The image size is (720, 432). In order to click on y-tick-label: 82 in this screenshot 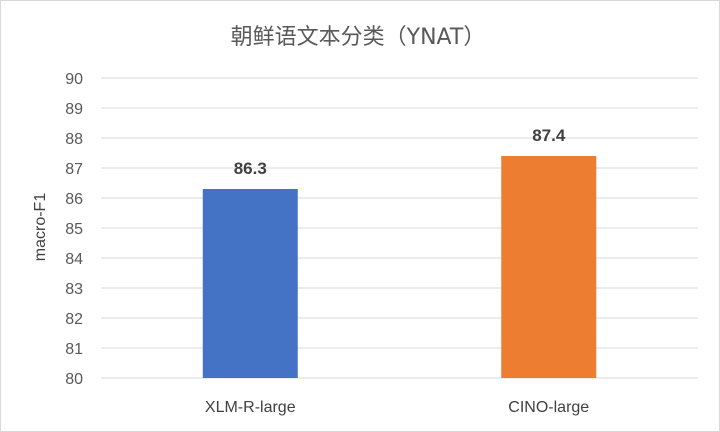, I will do `click(74, 319)`.